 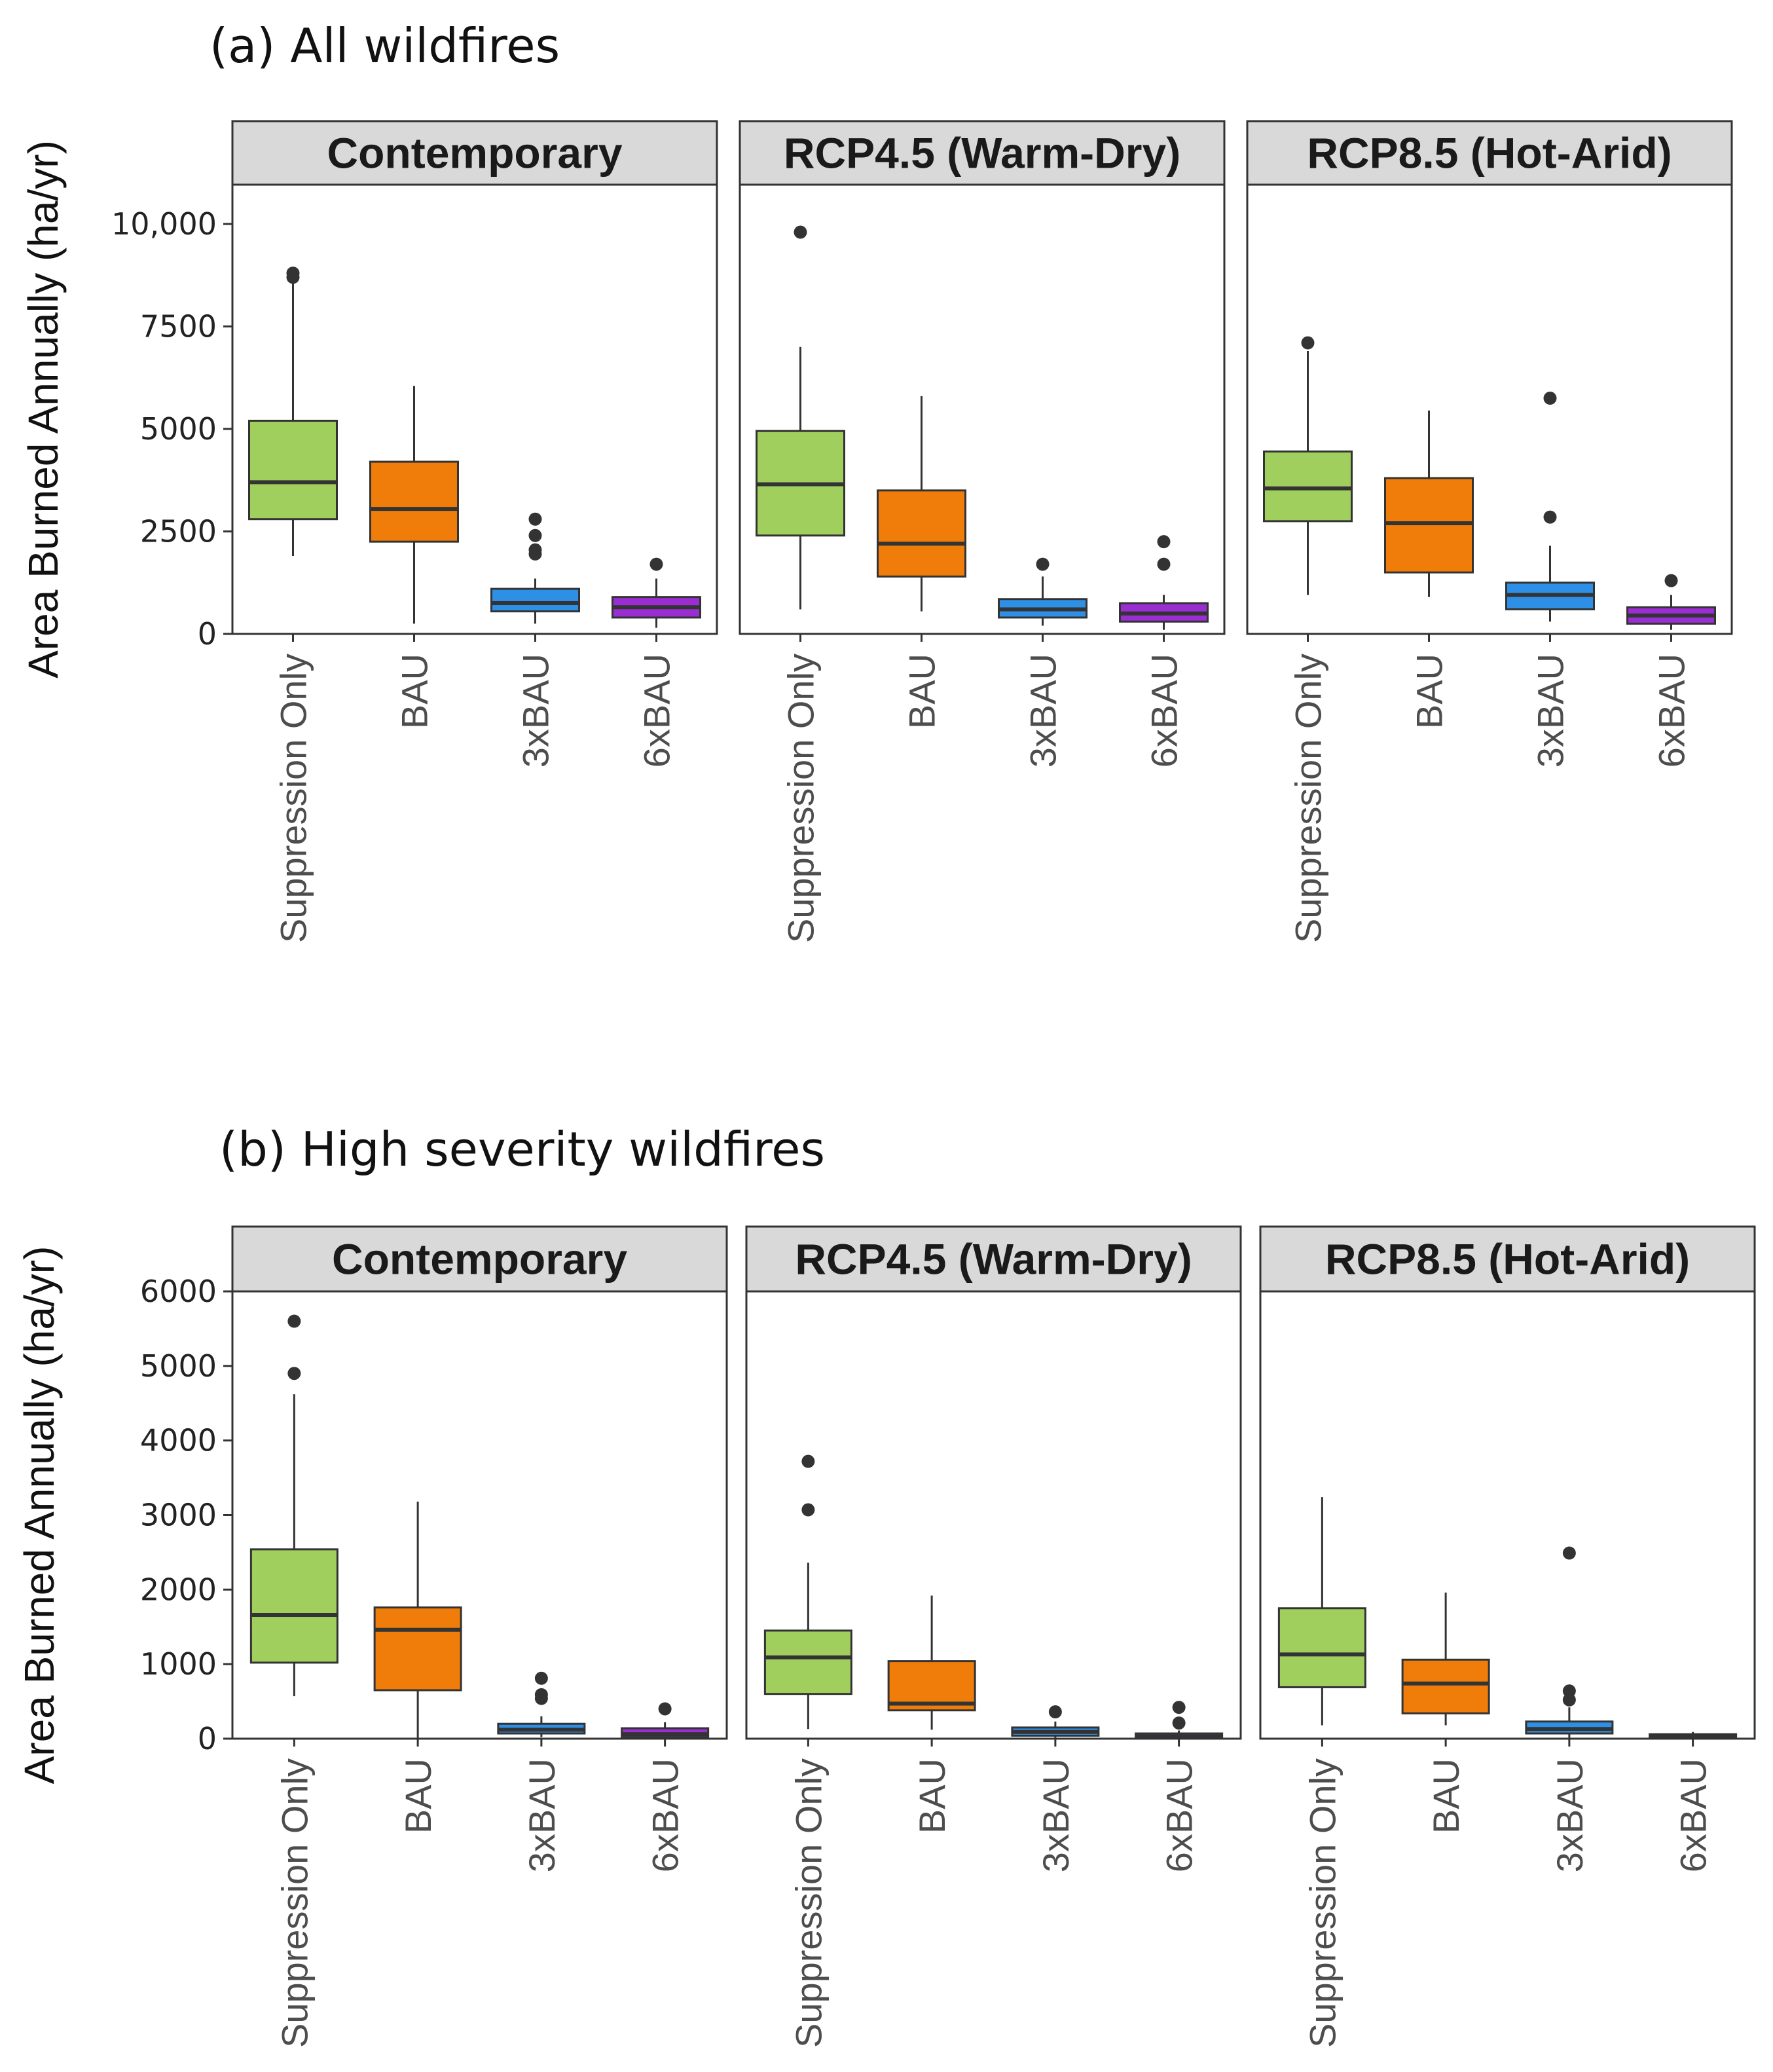 I want to click on y-tick-label: 2500, so click(x=178, y=531).